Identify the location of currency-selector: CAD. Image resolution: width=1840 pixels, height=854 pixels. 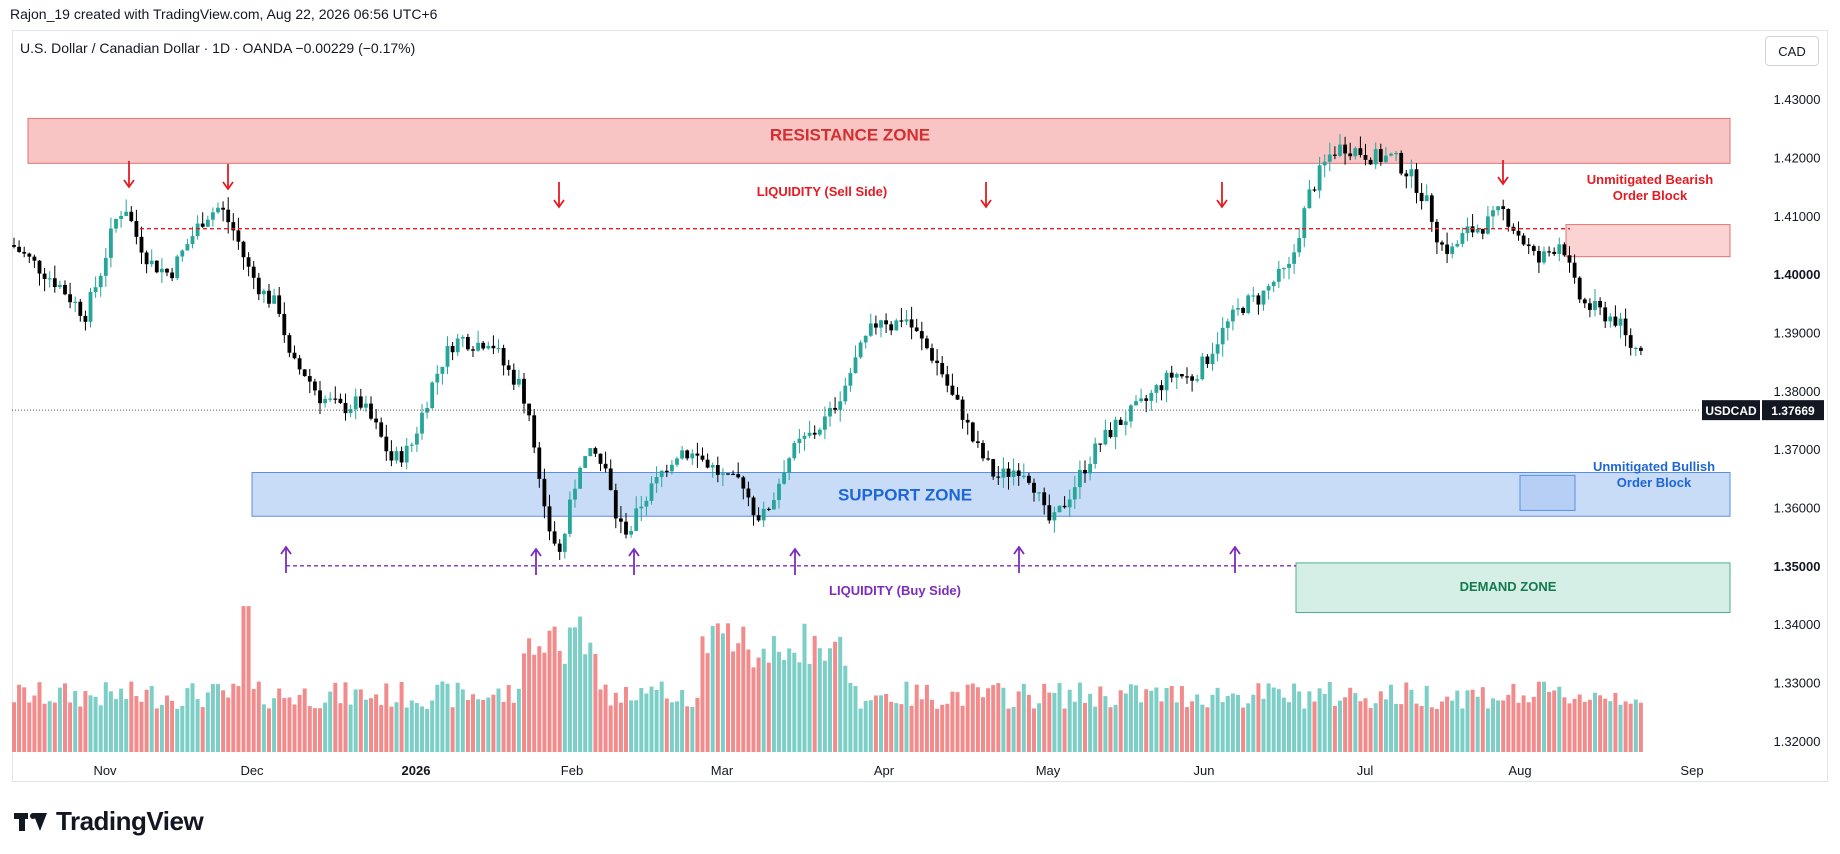
(1792, 51).